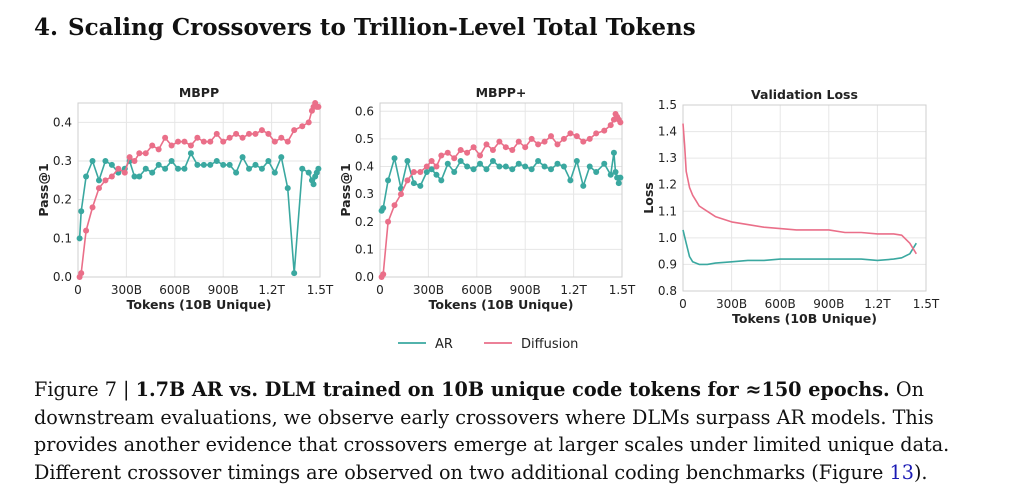 The height and width of the screenshot is (502, 1020). What do you see at coordinates (364, 111) in the screenshot?
I see `y-tick-label: 0.6` at bounding box center [364, 111].